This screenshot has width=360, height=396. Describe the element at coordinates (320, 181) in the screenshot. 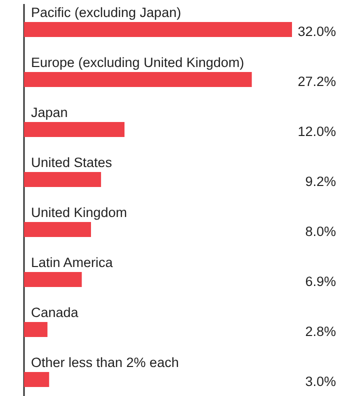

I see `data-label: 9.2%` at that location.